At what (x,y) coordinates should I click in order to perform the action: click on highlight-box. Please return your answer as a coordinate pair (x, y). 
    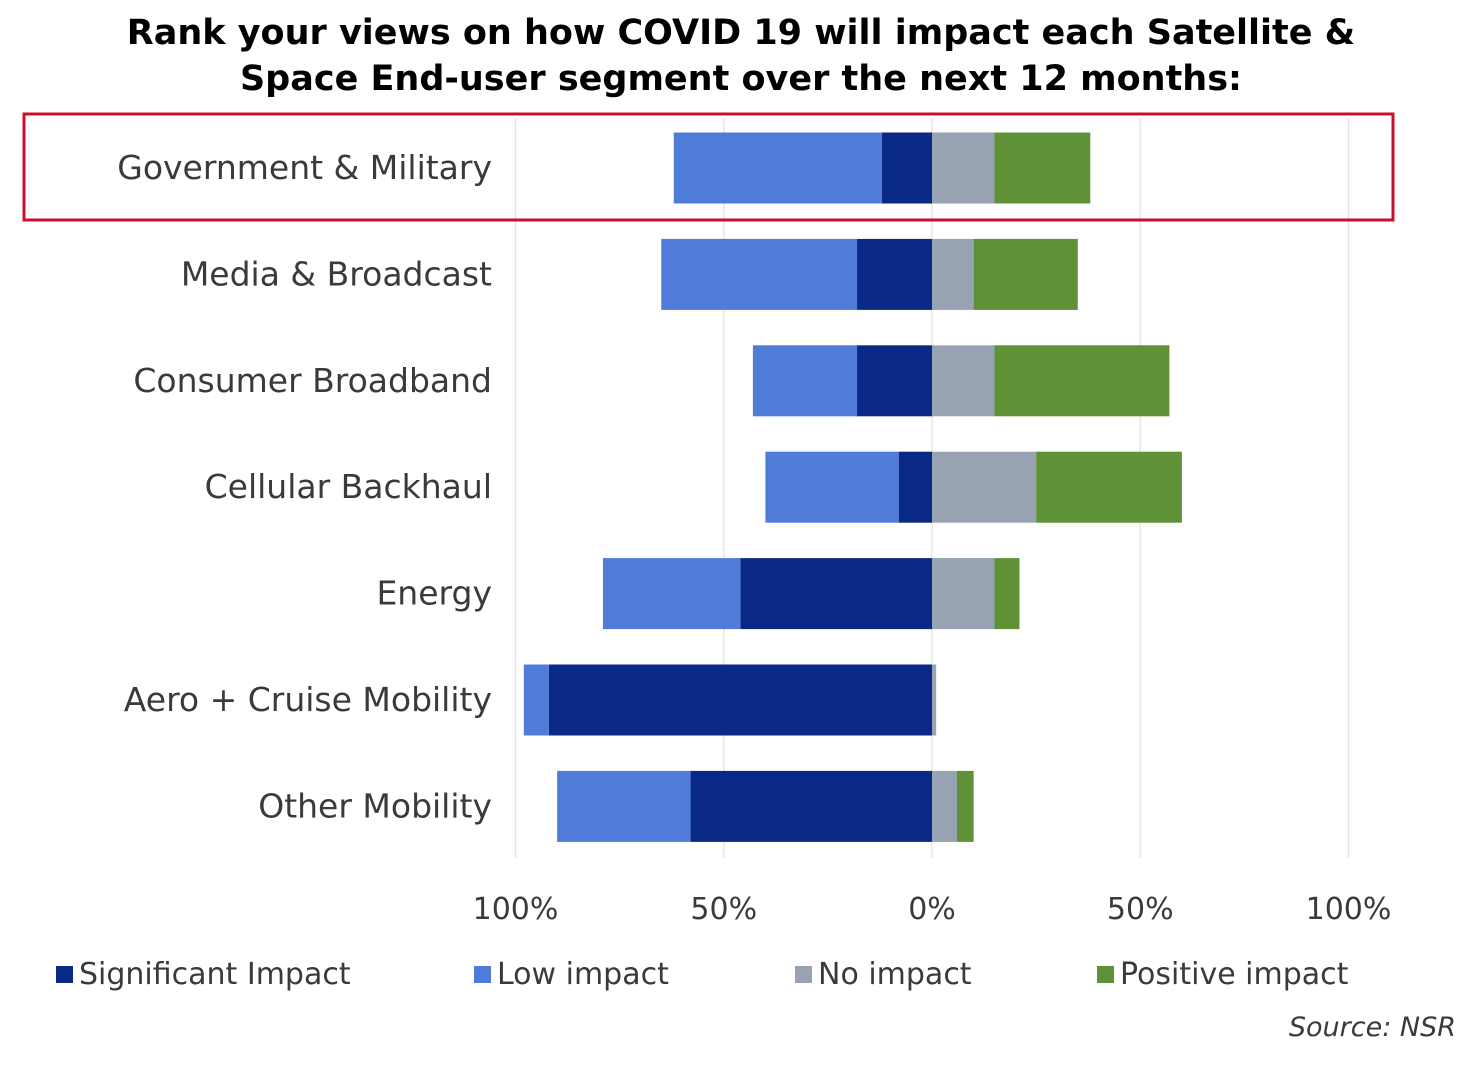
    Looking at the image, I should click on (708, 167).